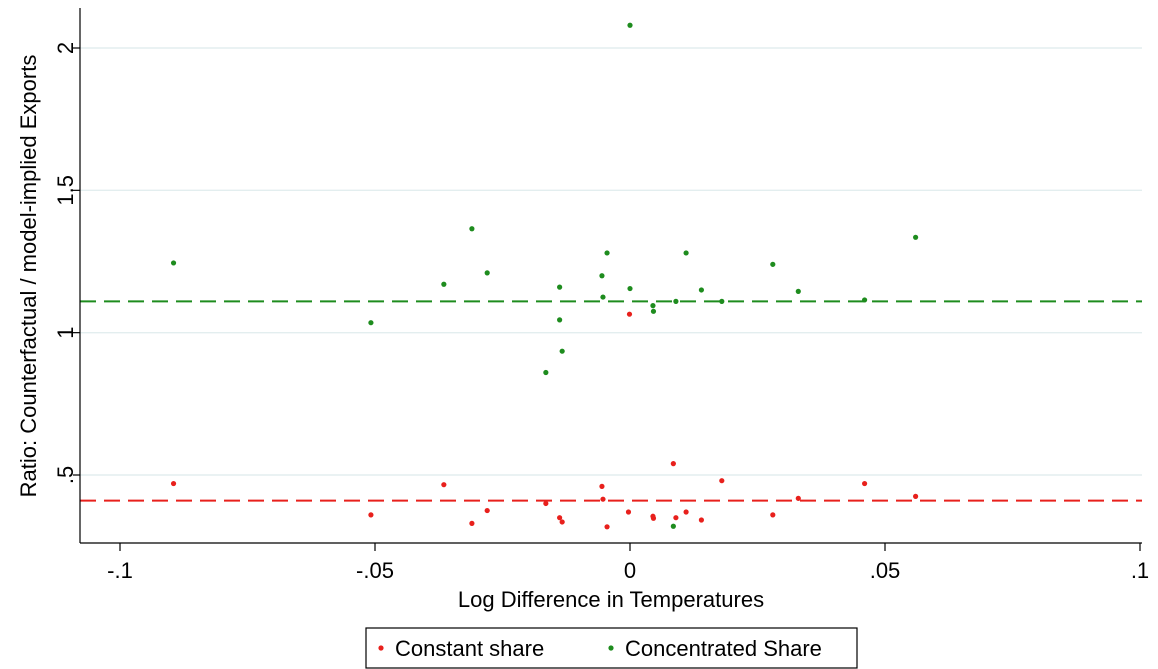 The image size is (1158, 669). Describe the element at coordinates (375, 570) in the screenshot. I see `x-tick-label-1: -.05` at that location.